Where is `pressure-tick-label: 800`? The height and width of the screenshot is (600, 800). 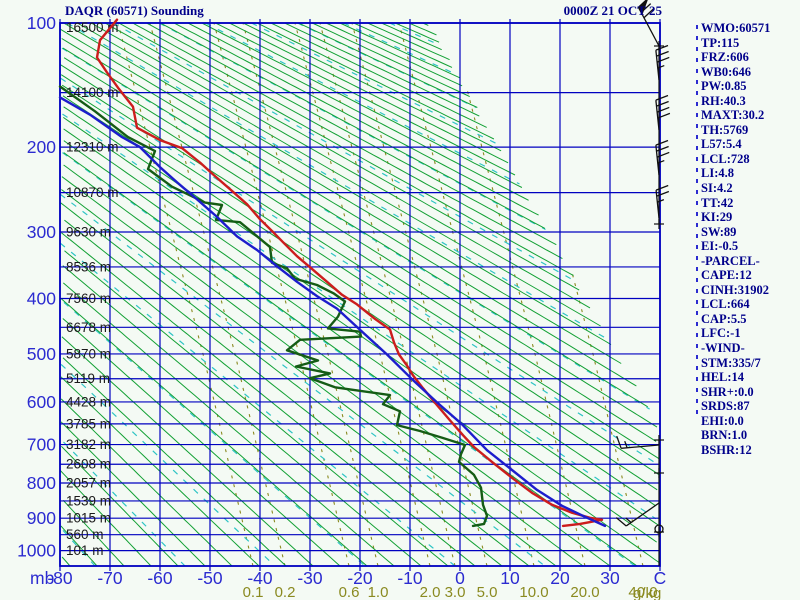
pressure-tick-label: 800 is located at coordinates (41, 483).